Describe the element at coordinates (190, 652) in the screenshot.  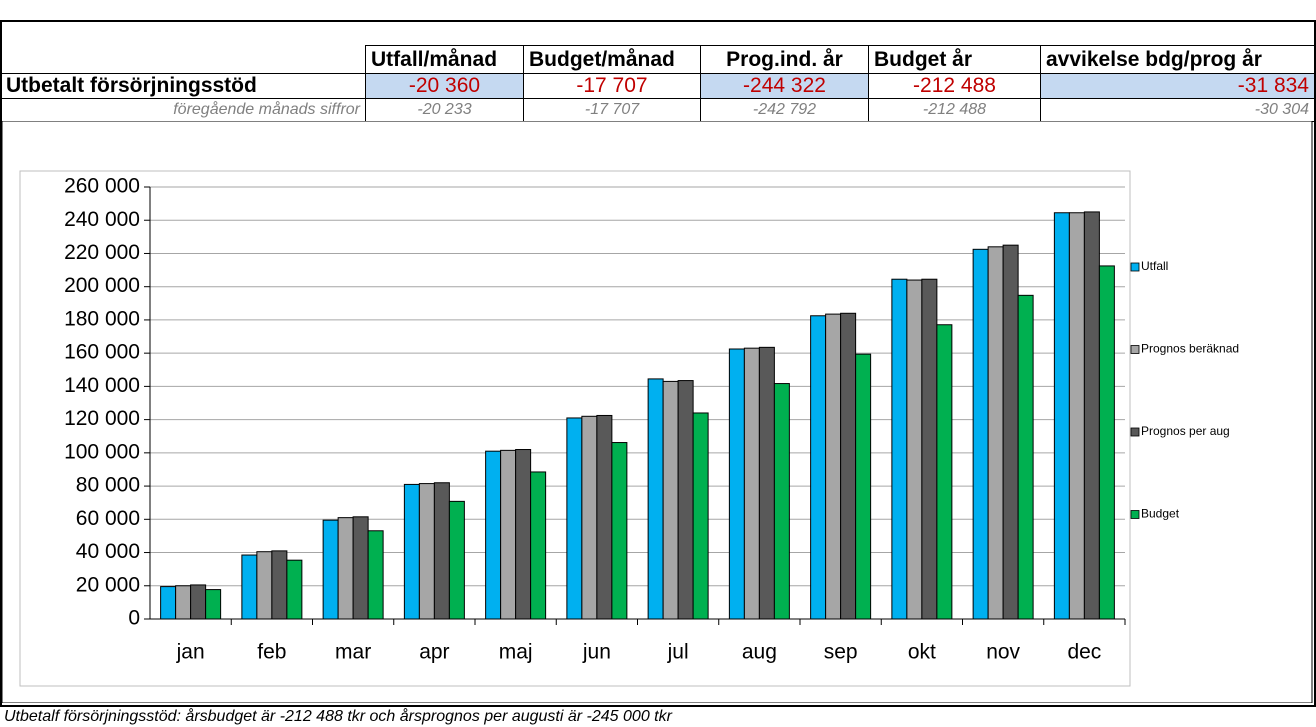
I see `x-tick-label: jan` at that location.